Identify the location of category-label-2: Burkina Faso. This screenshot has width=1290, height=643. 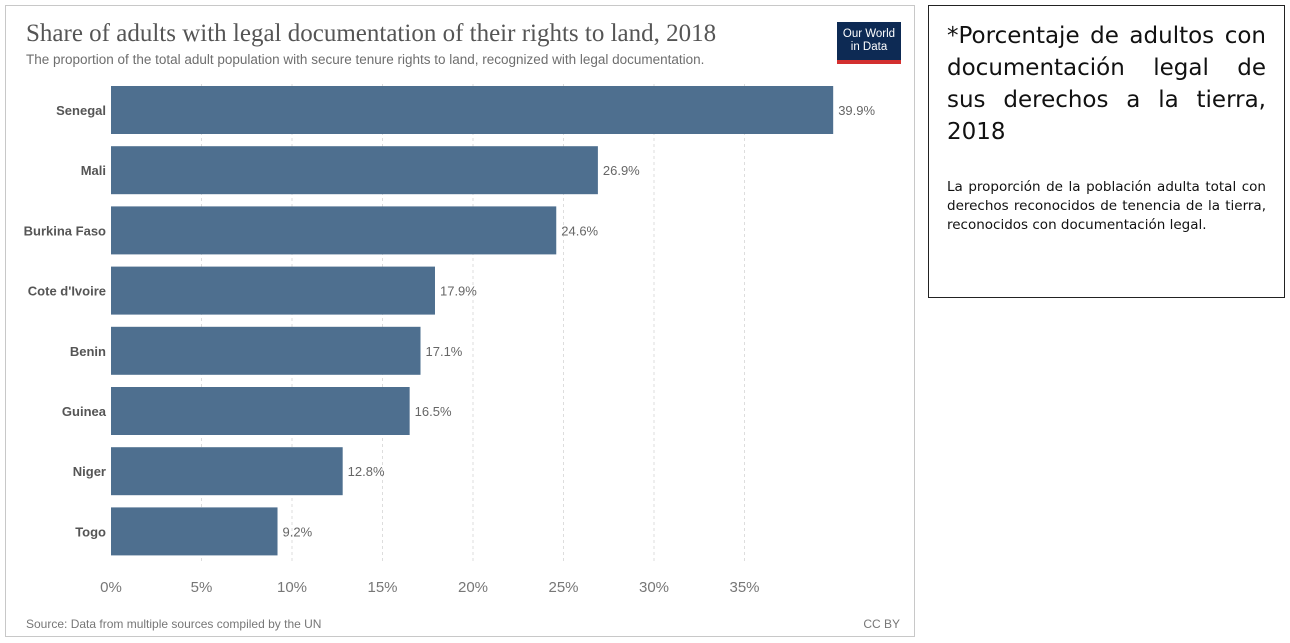
(65, 230).